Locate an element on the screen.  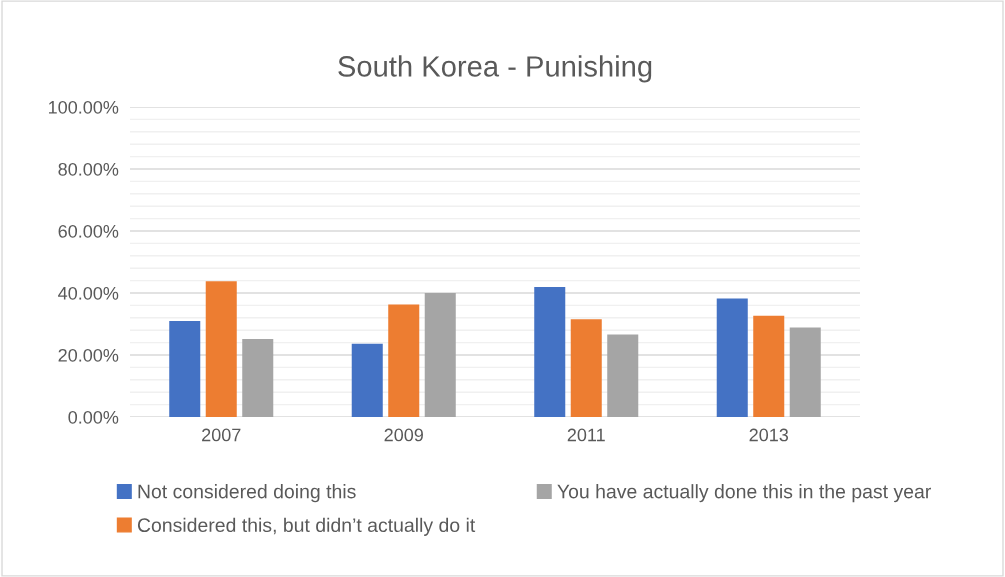
y-tick-label: 40.00% is located at coordinates (88, 293).